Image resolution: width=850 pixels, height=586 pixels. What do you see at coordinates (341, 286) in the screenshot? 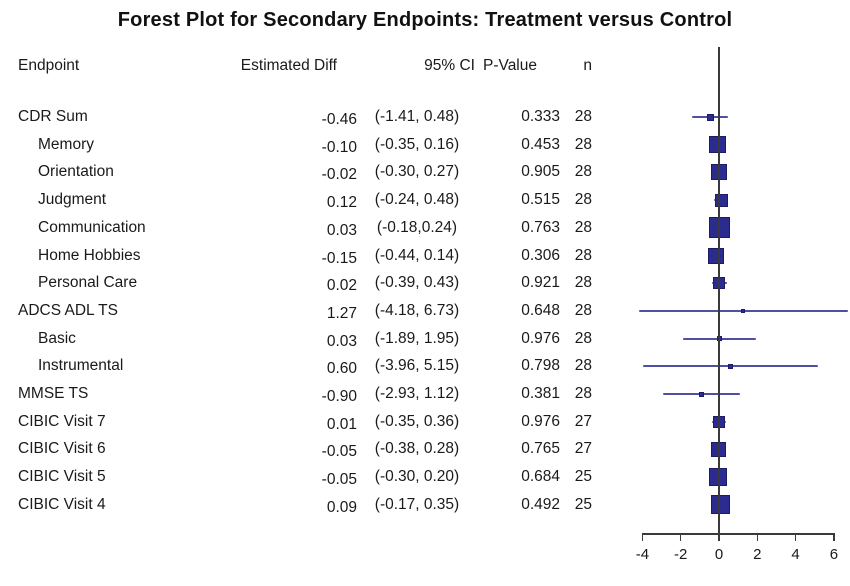
I see `estimated-diff-value: 0.02` at bounding box center [341, 286].